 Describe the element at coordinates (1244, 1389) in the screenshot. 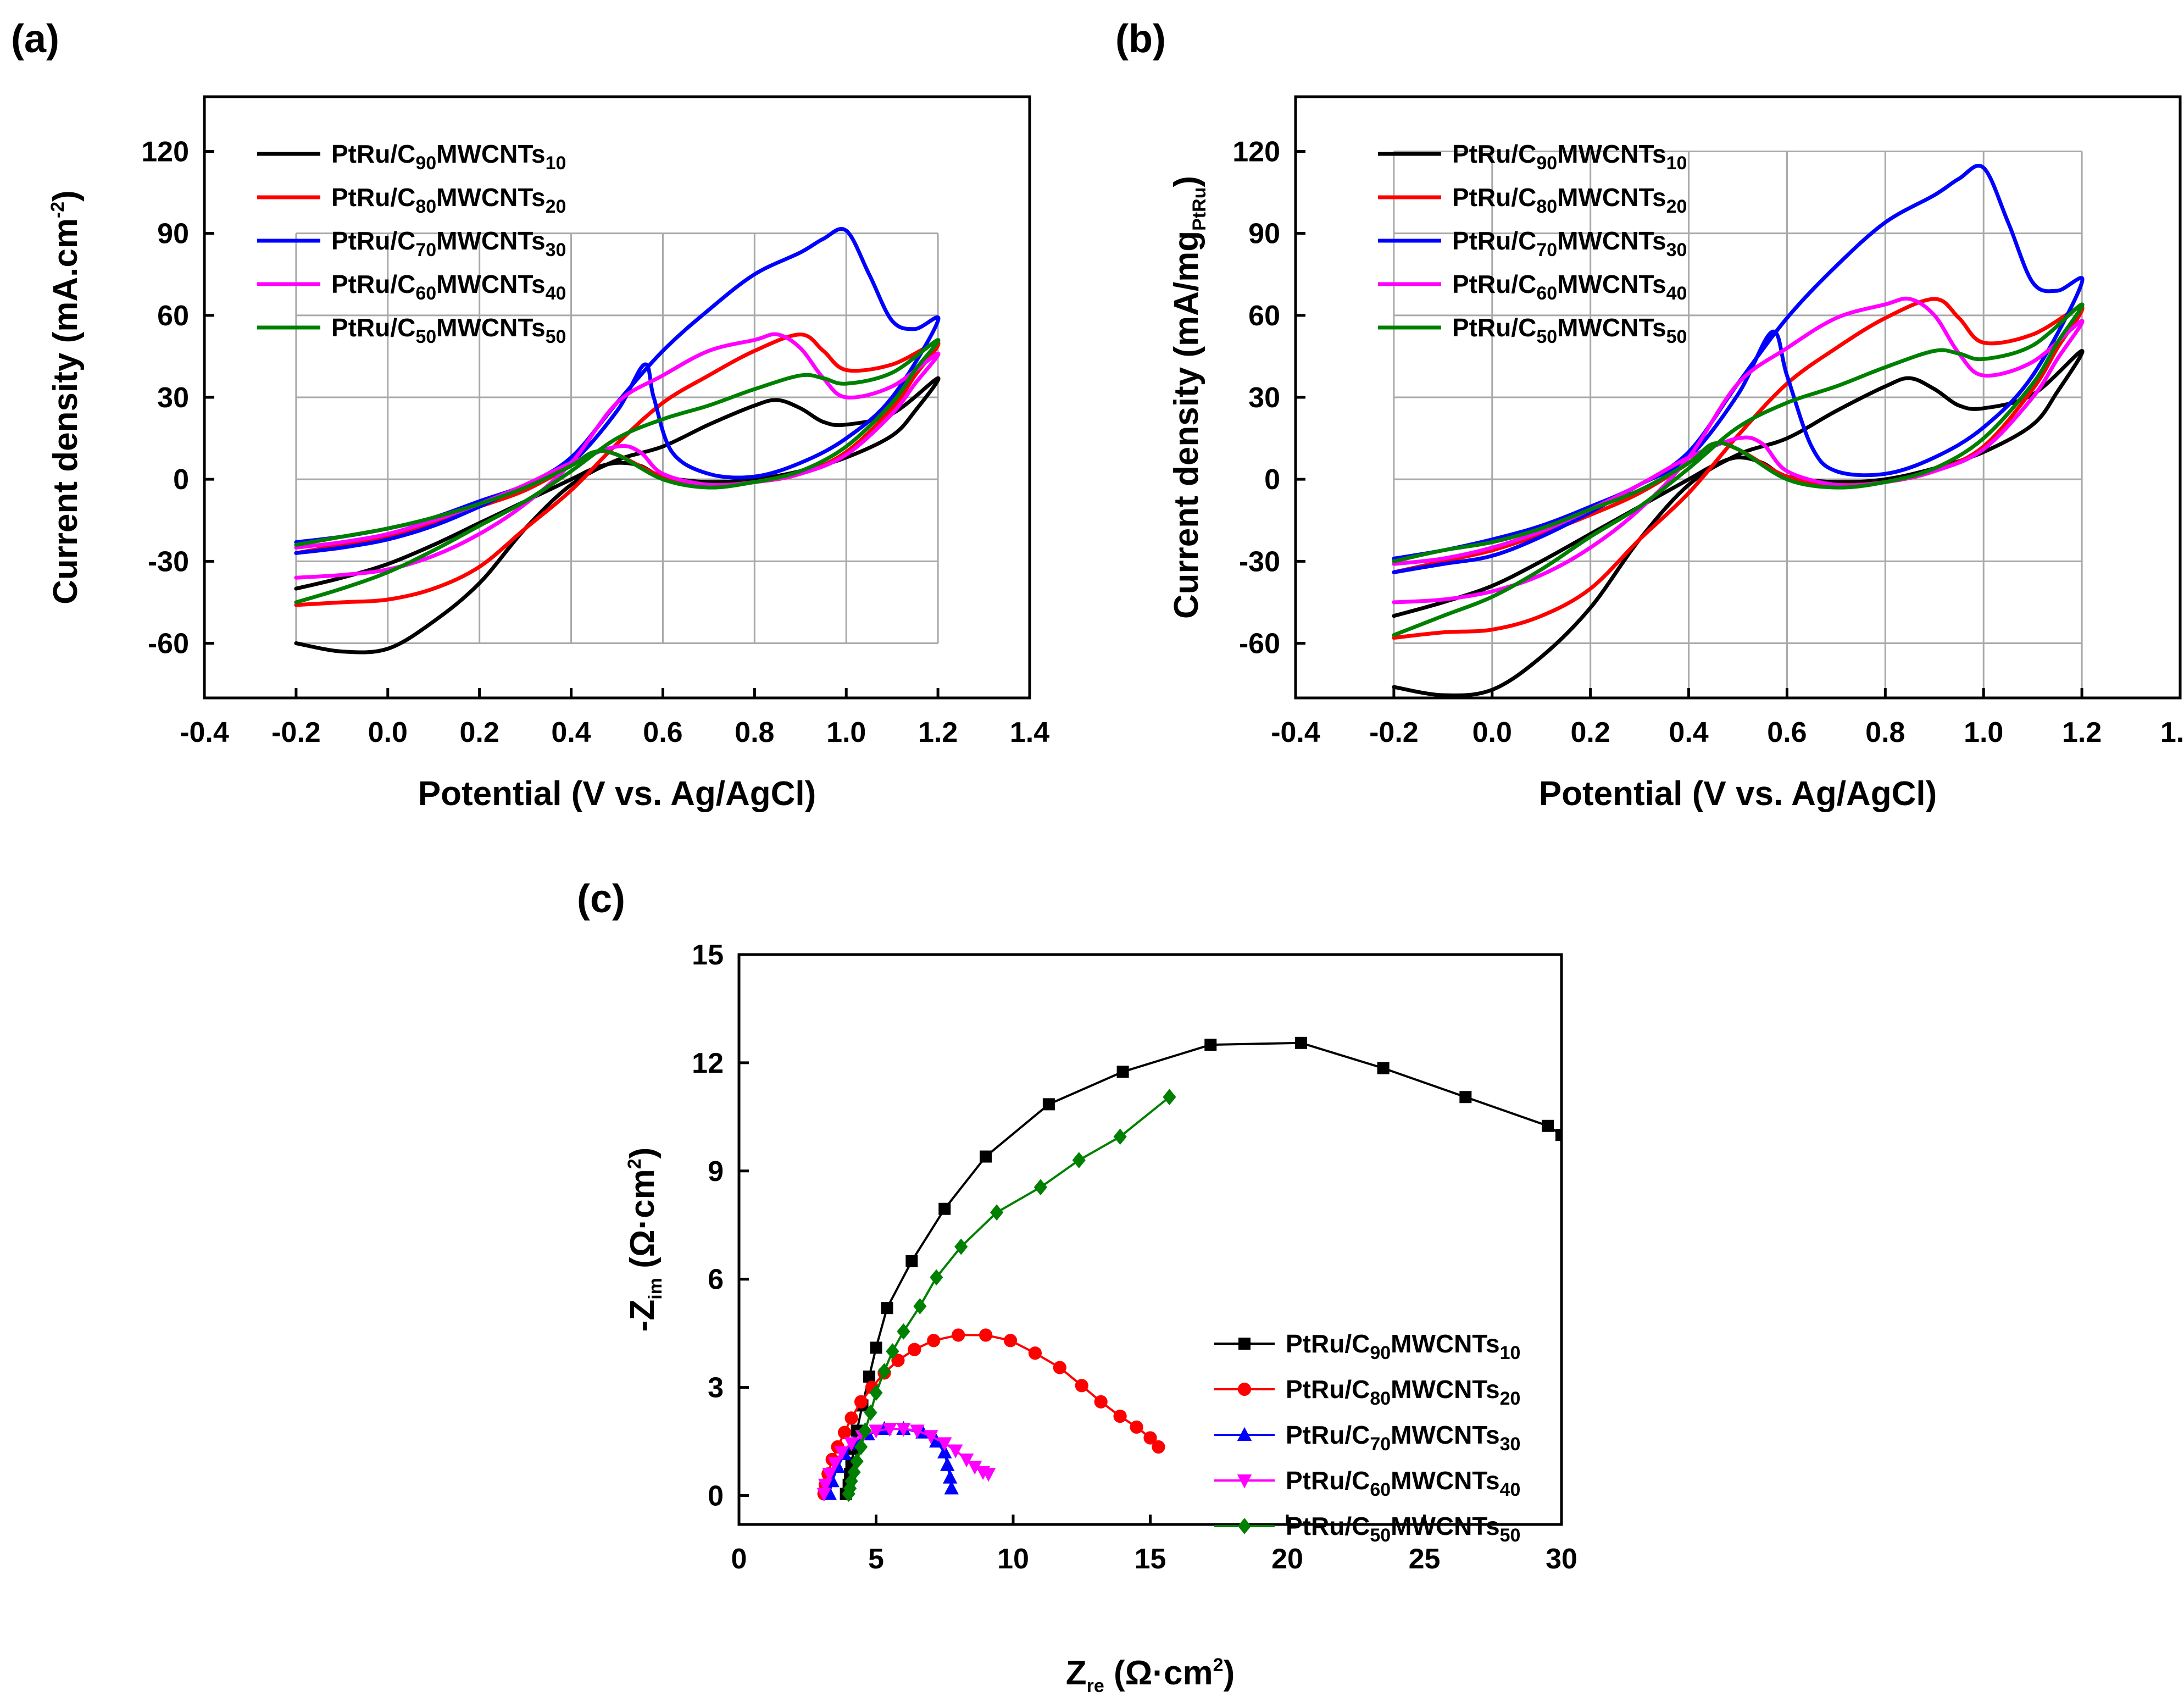

I see `legend-marker` at that location.